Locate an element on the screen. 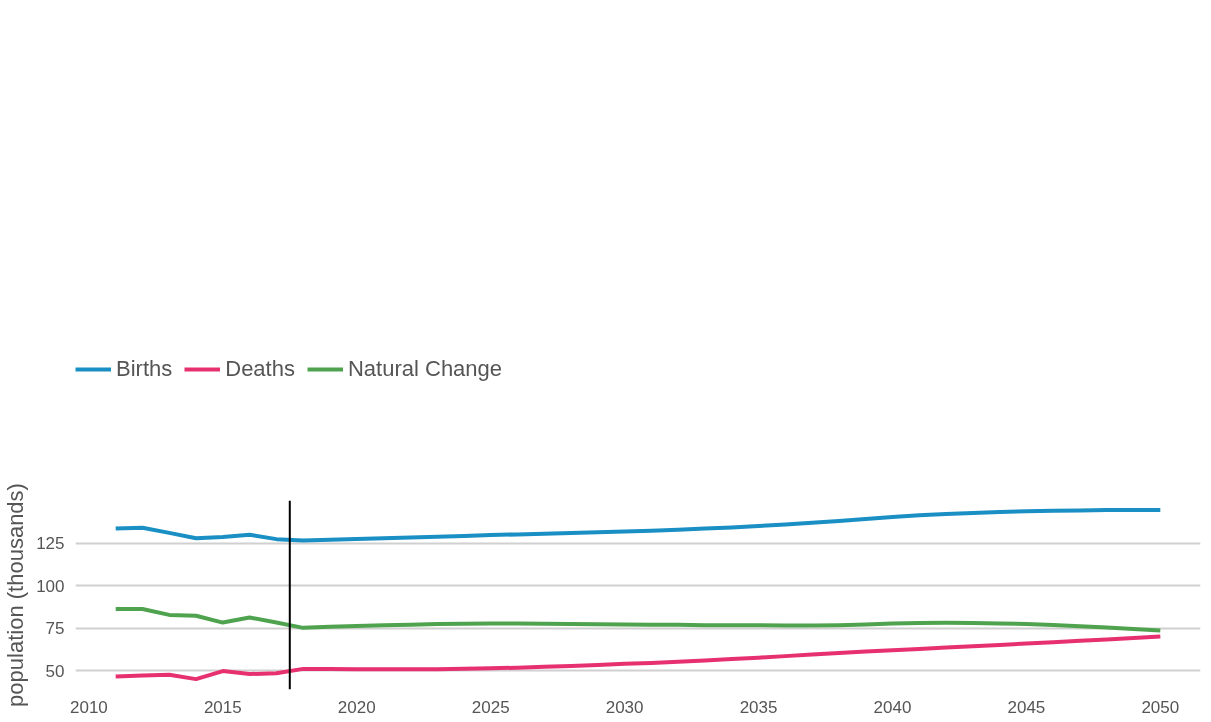 The image size is (1211, 722). x-tick-label: 2020 is located at coordinates (356, 707).